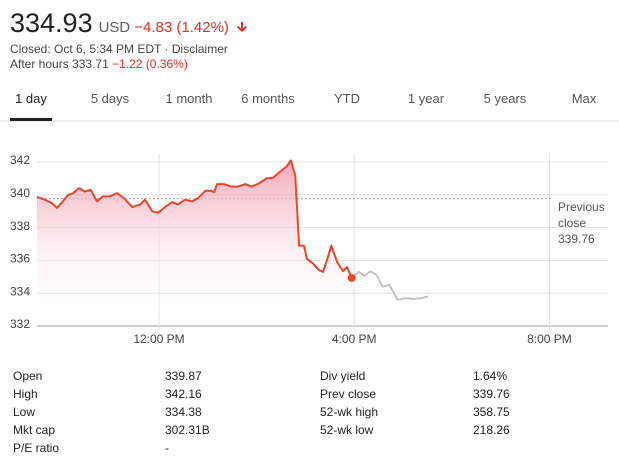 This screenshot has height=468, width=619. What do you see at coordinates (549, 339) in the screenshot?
I see `x-tick-label: 8:00 PM` at bounding box center [549, 339].